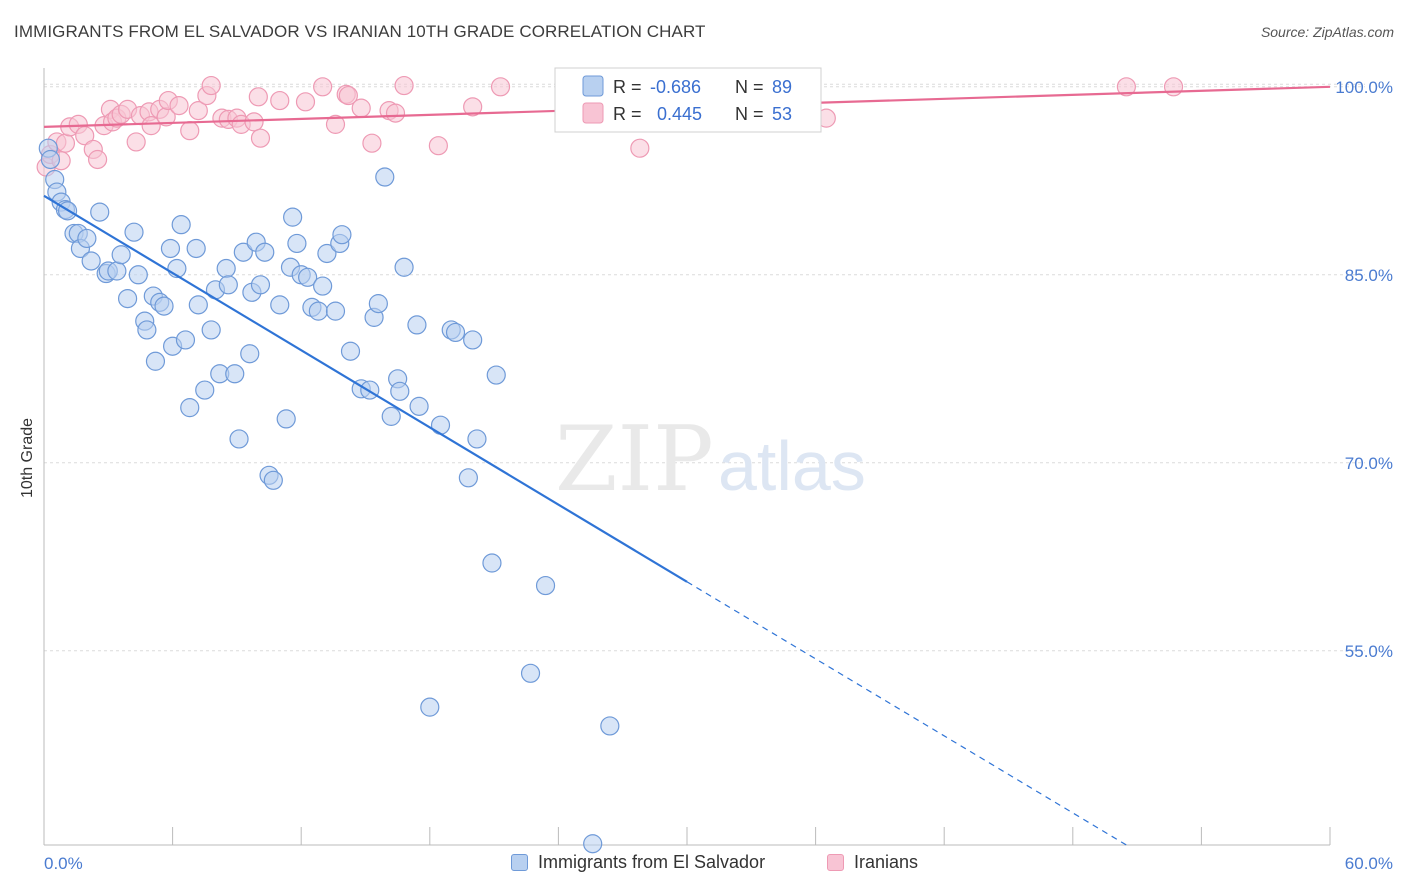 The height and width of the screenshot is (892, 1406). Describe the element at coordinates (634, 459) in the screenshot. I see `watermark-zip: ZIP` at that location.